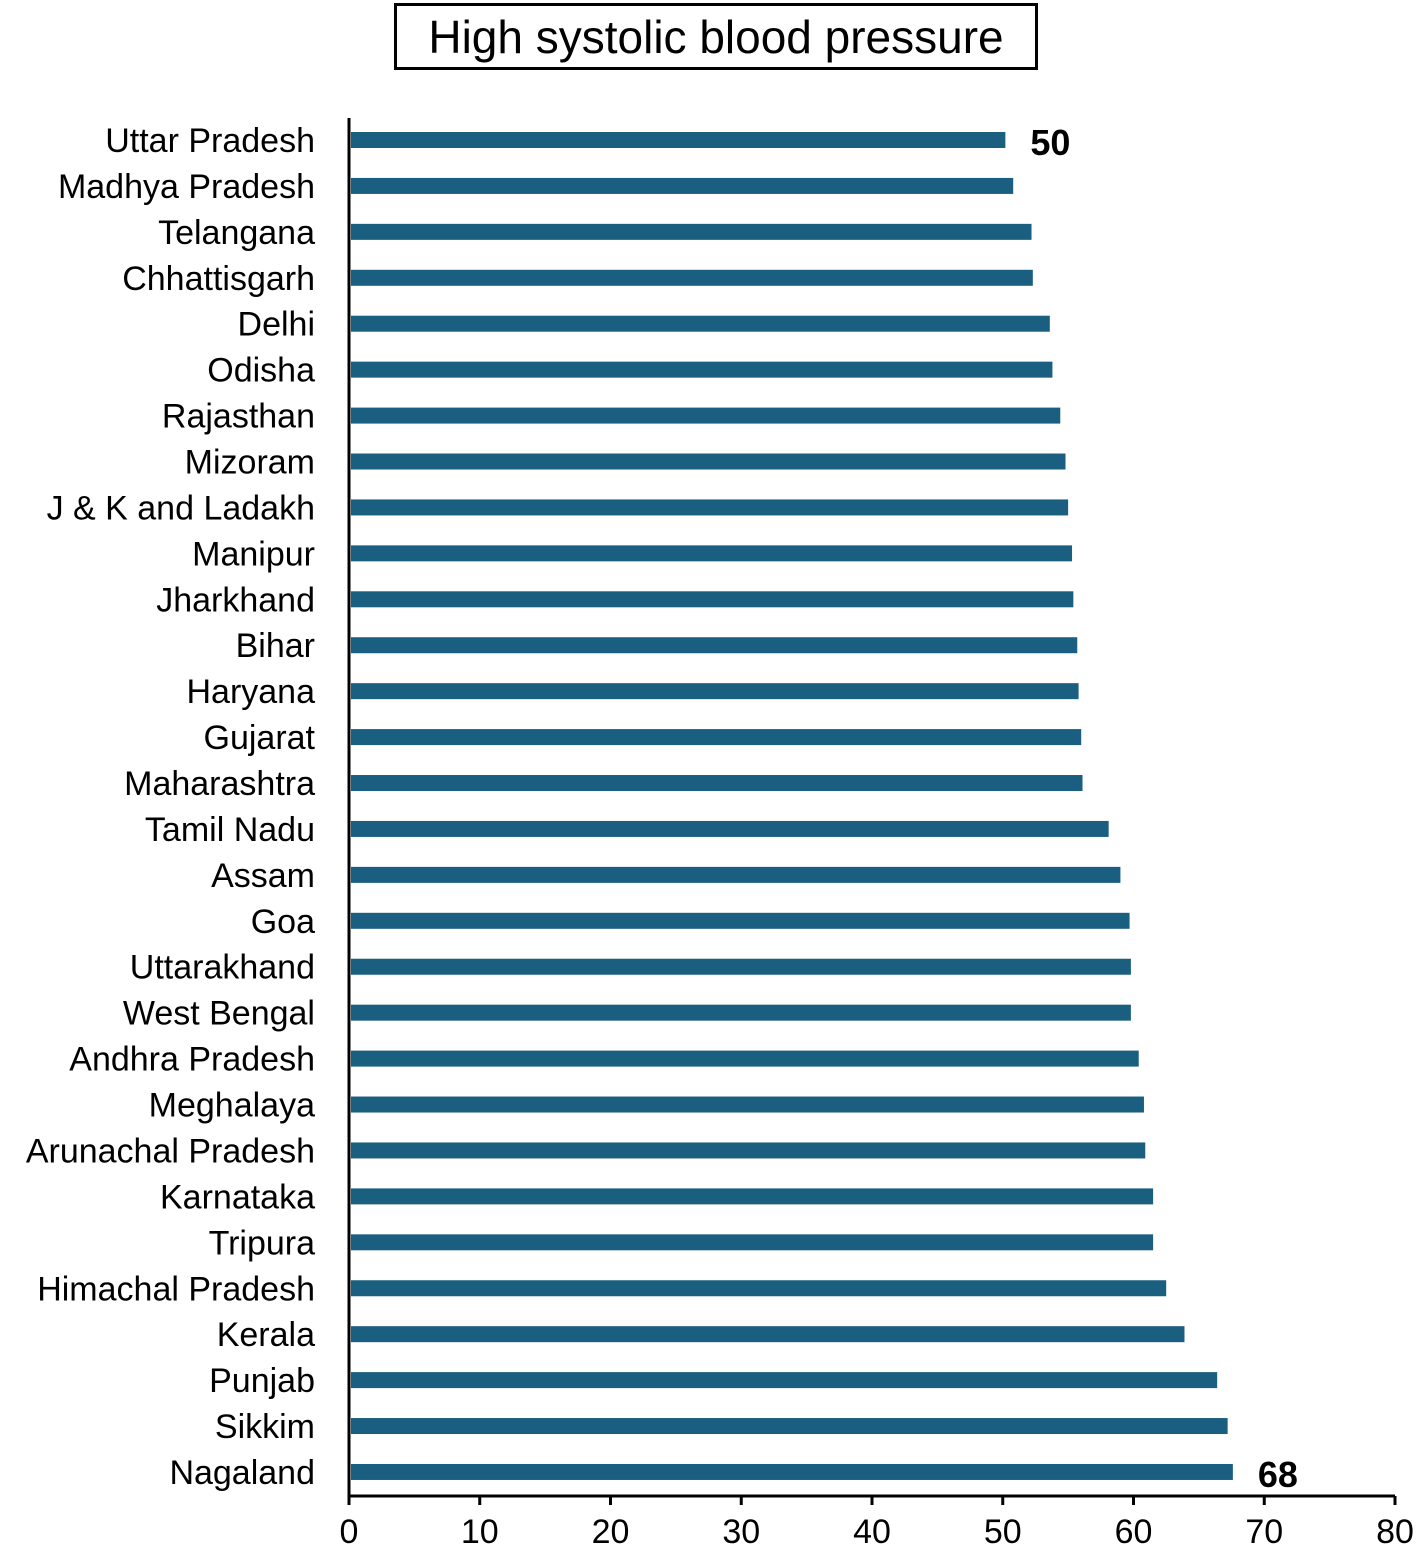 The height and width of the screenshot is (1553, 1416). Describe the element at coordinates (480, 1532) in the screenshot. I see `x-tick-label: 10` at that location.